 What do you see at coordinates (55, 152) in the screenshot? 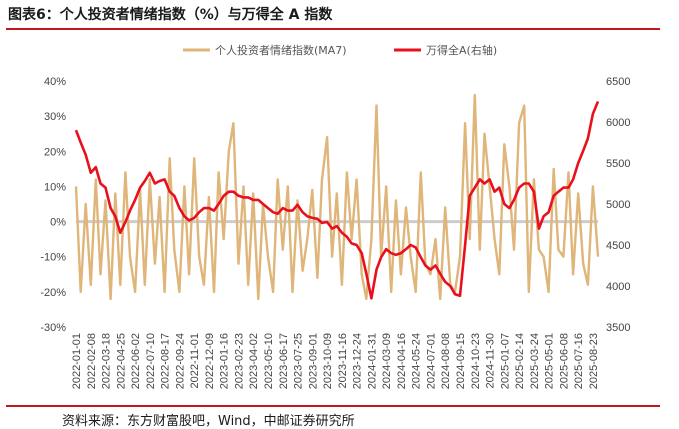
I see `left-tick-label: 20%` at bounding box center [55, 152].